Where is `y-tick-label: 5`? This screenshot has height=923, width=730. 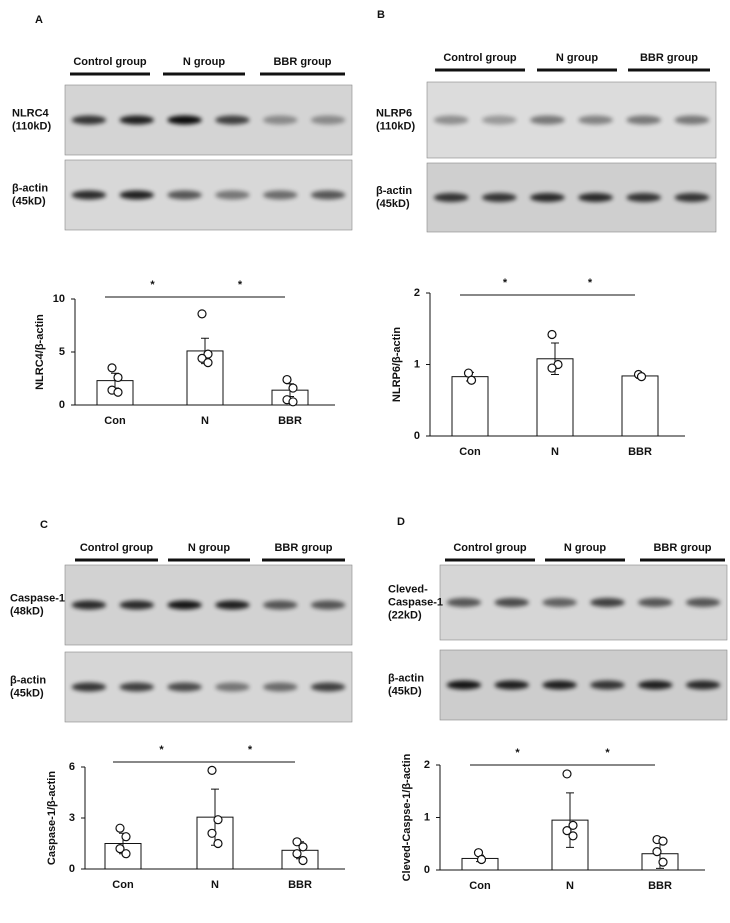
y-tick-label: 5 is located at coordinates (62, 352).